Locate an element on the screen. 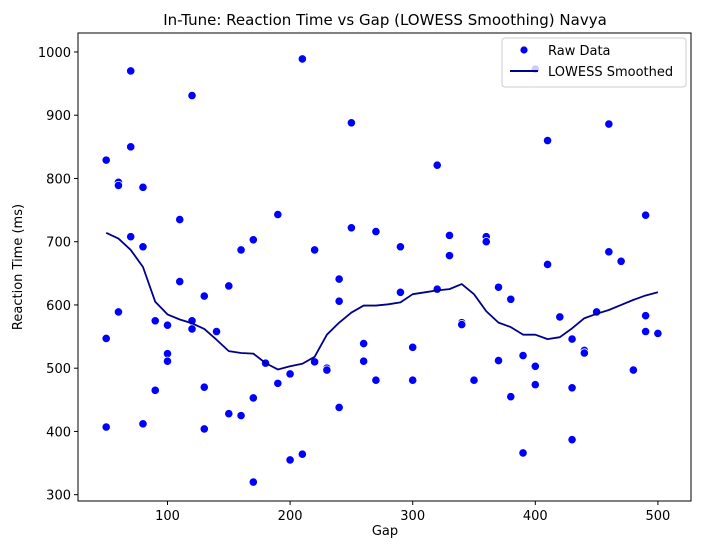 This screenshot has width=704, height=547. legend-box is located at coordinates (594, 62).